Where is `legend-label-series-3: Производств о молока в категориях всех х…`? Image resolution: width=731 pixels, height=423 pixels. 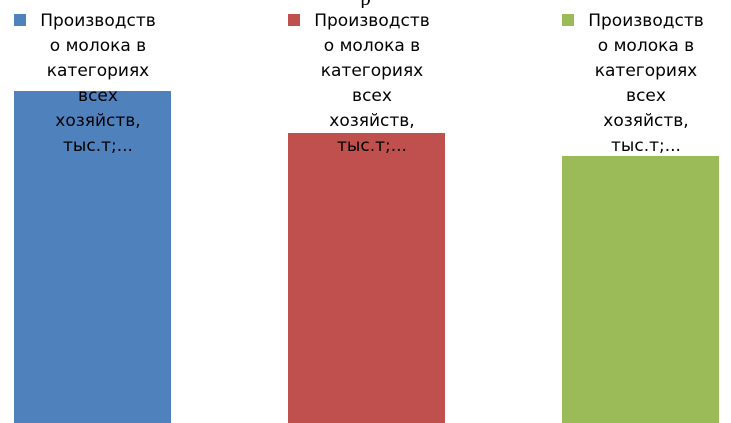
legend-label-series-3: Производств о молока в категориях всех х… is located at coordinates (646, 83).